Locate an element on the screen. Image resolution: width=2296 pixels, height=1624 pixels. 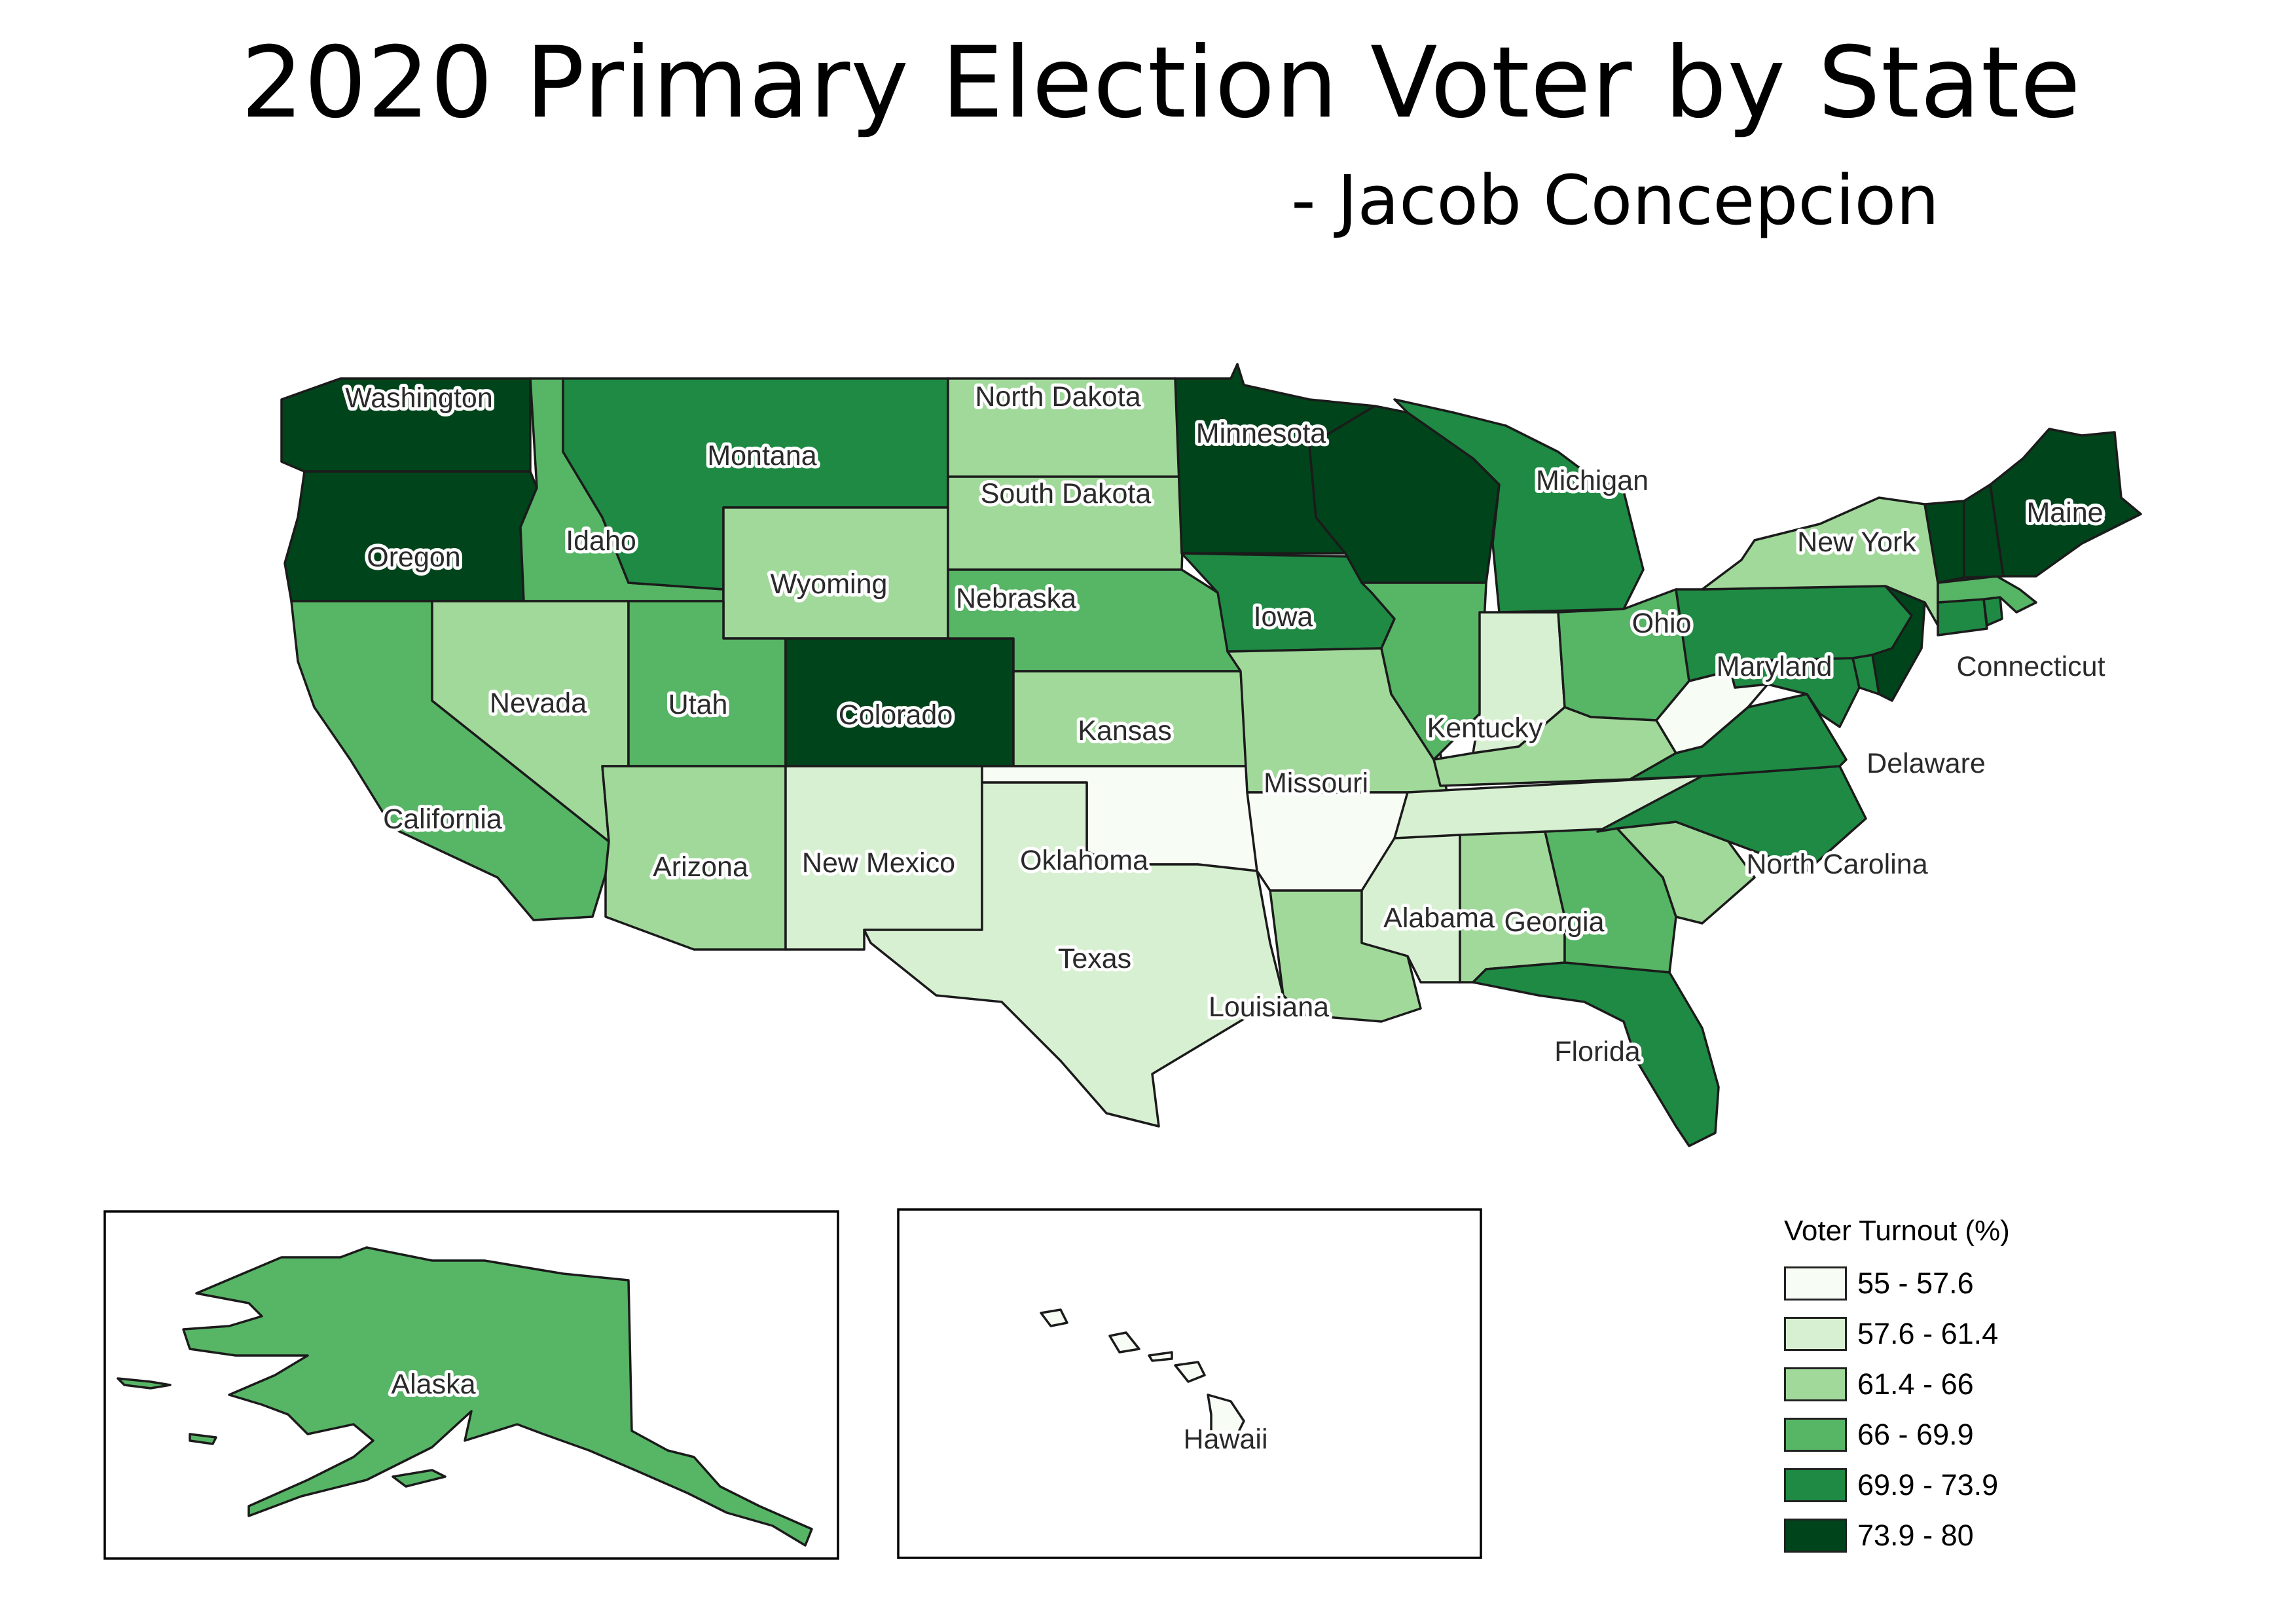
label-florida: Florida is located at coordinates (1597, 1051).